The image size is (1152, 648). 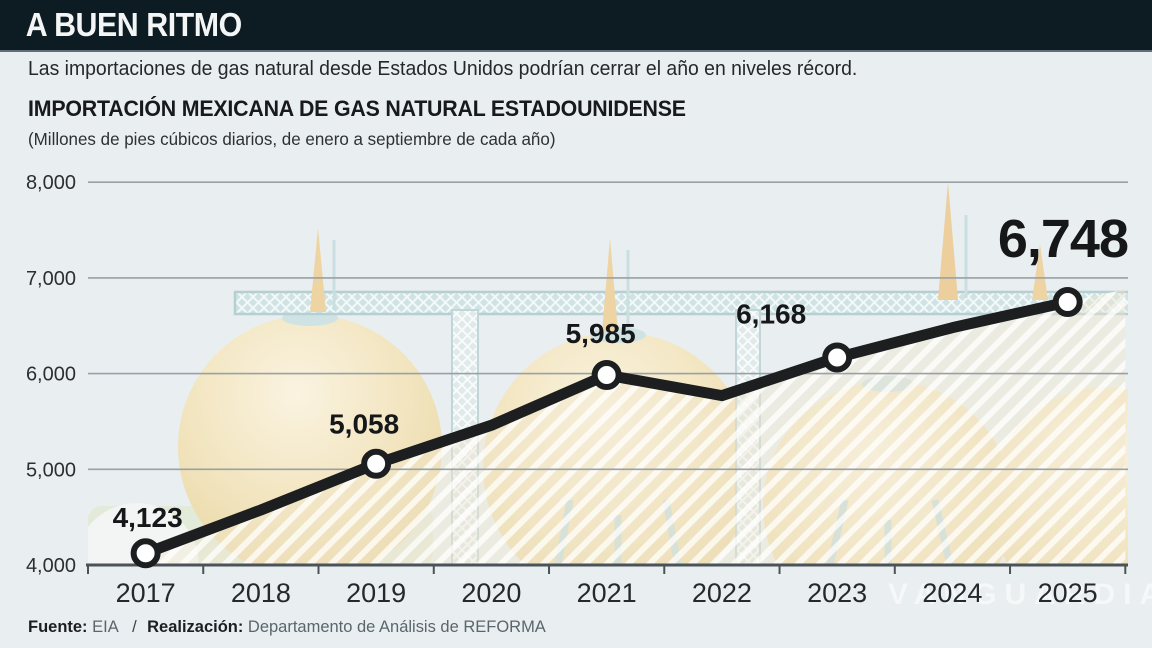 I want to click on watermark-text: VANGUARDIA, so click(x=1020, y=594).